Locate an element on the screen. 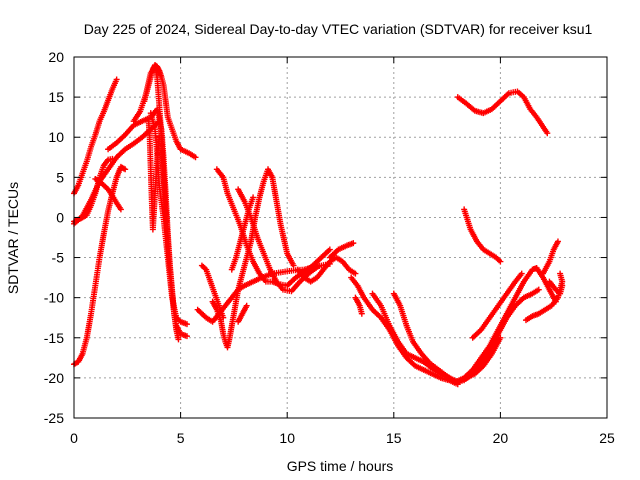  x-axis-label: GPS time / hours is located at coordinates (340, 466).